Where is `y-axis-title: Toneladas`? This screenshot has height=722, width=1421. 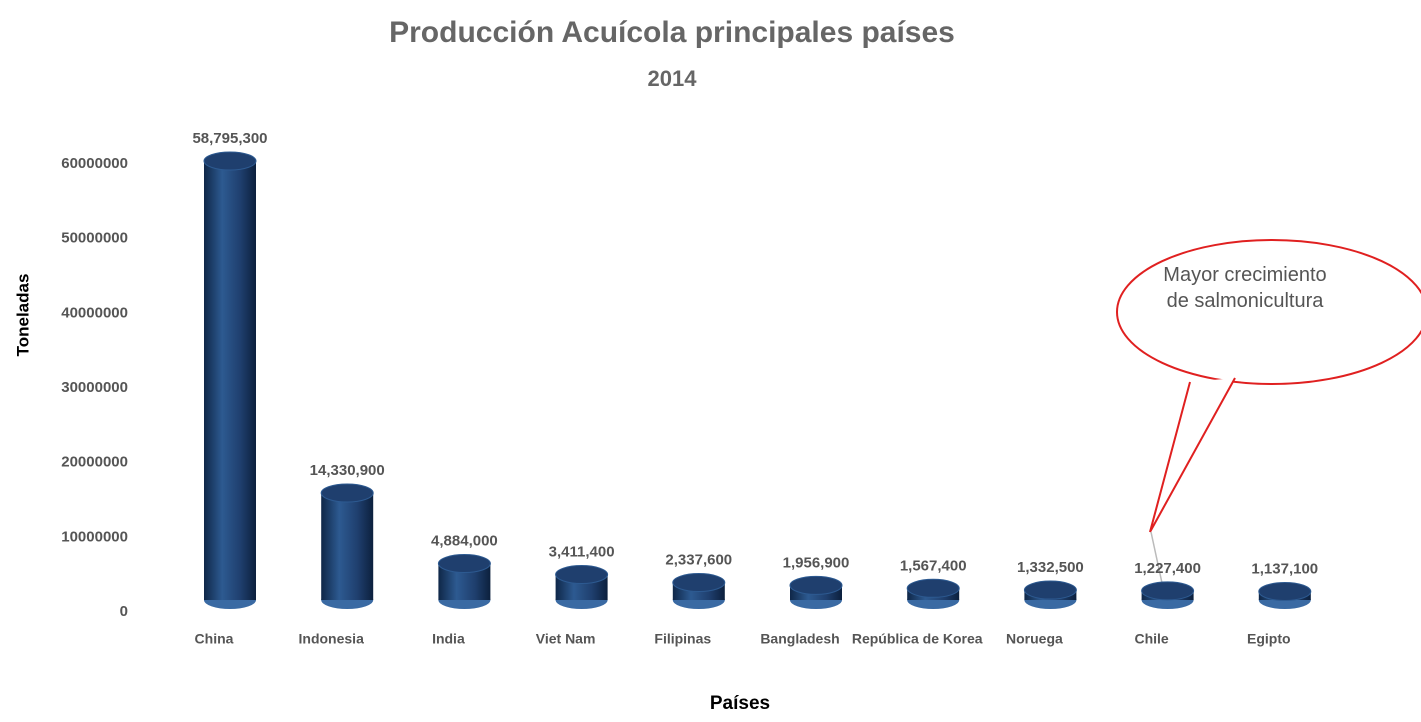 y-axis-title: Toneladas is located at coordinates (22, 315).